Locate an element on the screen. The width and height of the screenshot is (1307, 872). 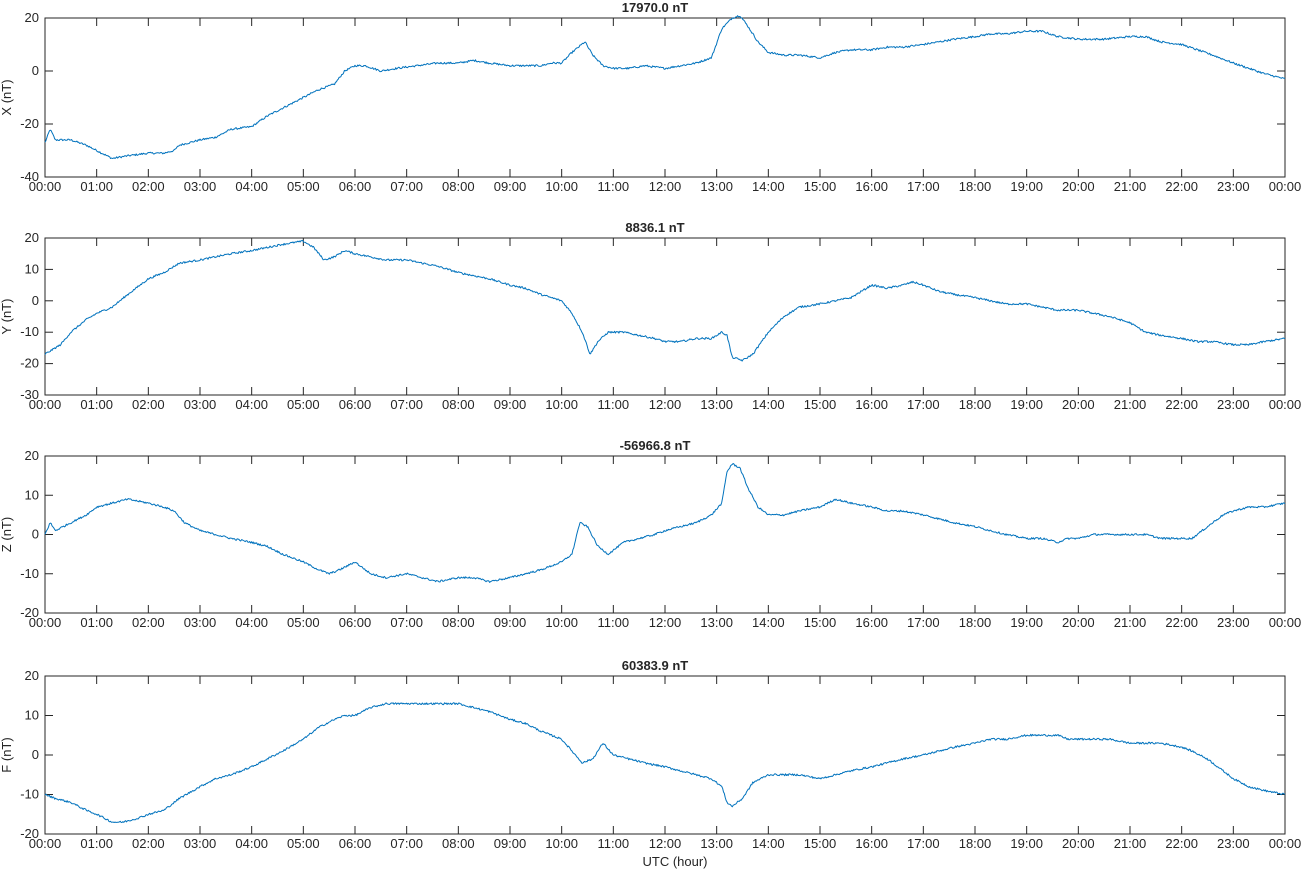
panel-title: -56966.8 nT is located at coordinates (655, 445).